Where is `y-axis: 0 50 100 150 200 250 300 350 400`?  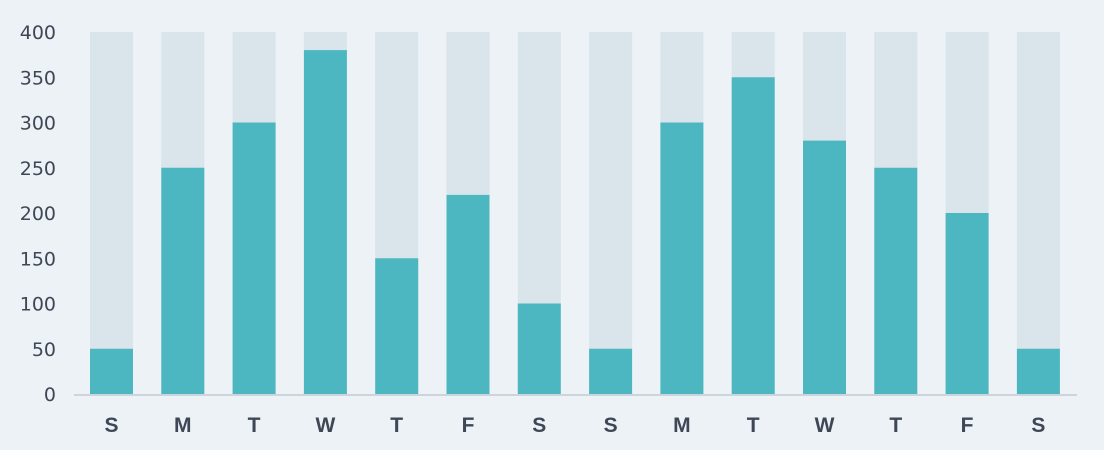
y-axis: 0 50 100 150 200 250 300 350 400 is located at coordinates (38, 214).